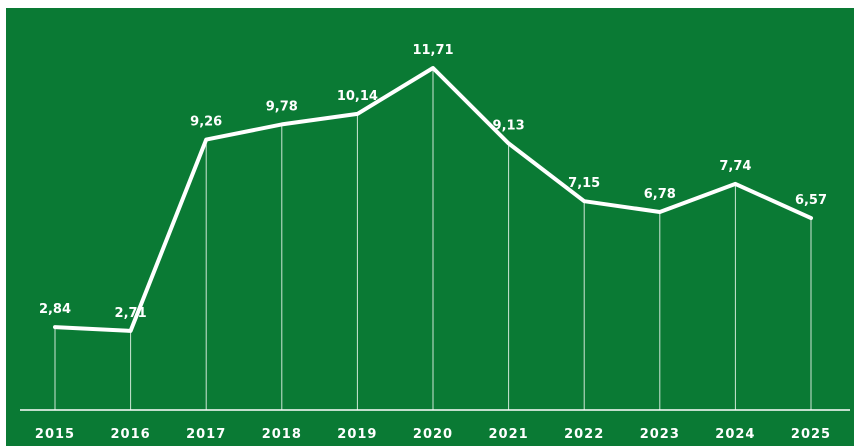  Describe the element at coordinates (584, 434) in the screenshot. I see `x-tick-label-2022: 2022` at that location.